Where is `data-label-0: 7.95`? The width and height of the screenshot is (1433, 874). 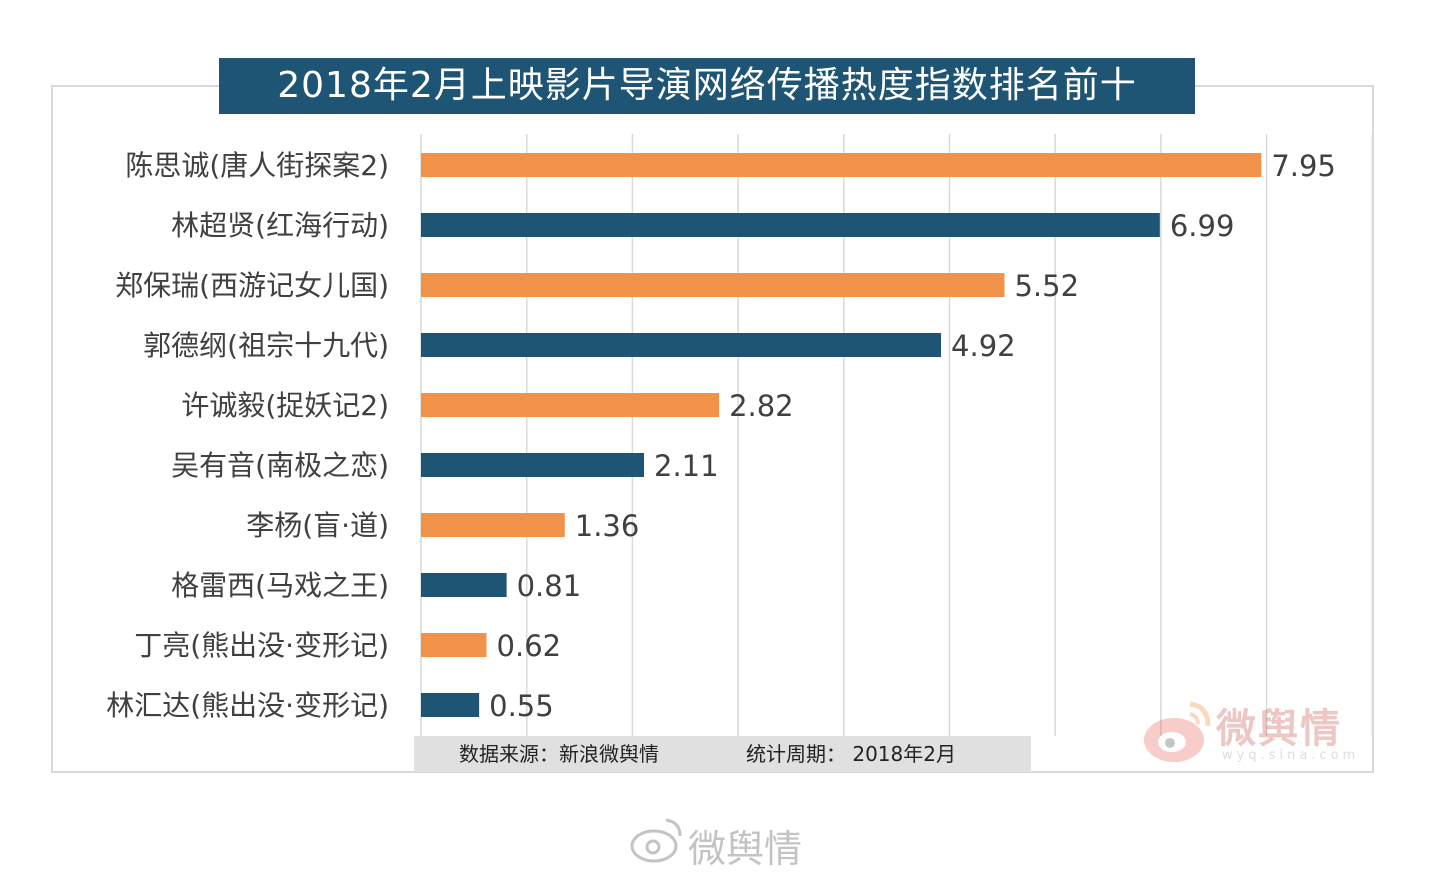 data-label-0: 7.95 is located at coordinates (1303, 166).